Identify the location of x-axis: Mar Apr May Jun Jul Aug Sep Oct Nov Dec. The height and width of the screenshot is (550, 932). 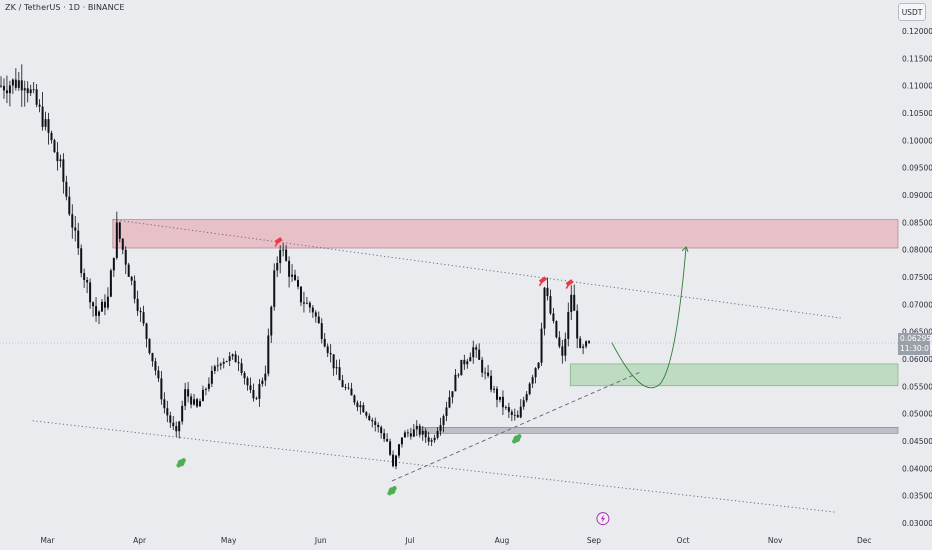
(455, 540).